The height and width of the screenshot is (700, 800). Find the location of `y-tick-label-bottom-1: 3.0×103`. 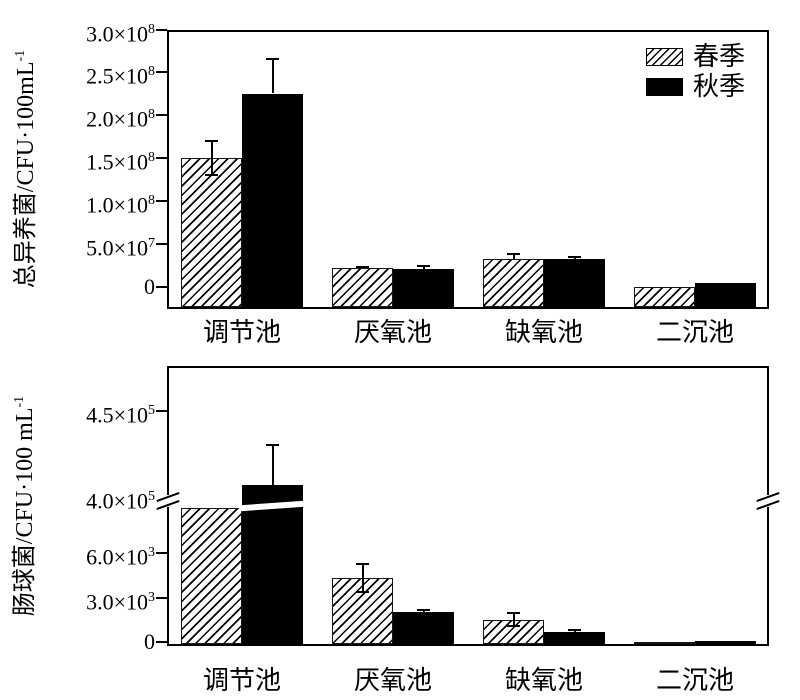

y-tick-label-bottom-1: 3.0×103 is located at coordinates (90, 600).